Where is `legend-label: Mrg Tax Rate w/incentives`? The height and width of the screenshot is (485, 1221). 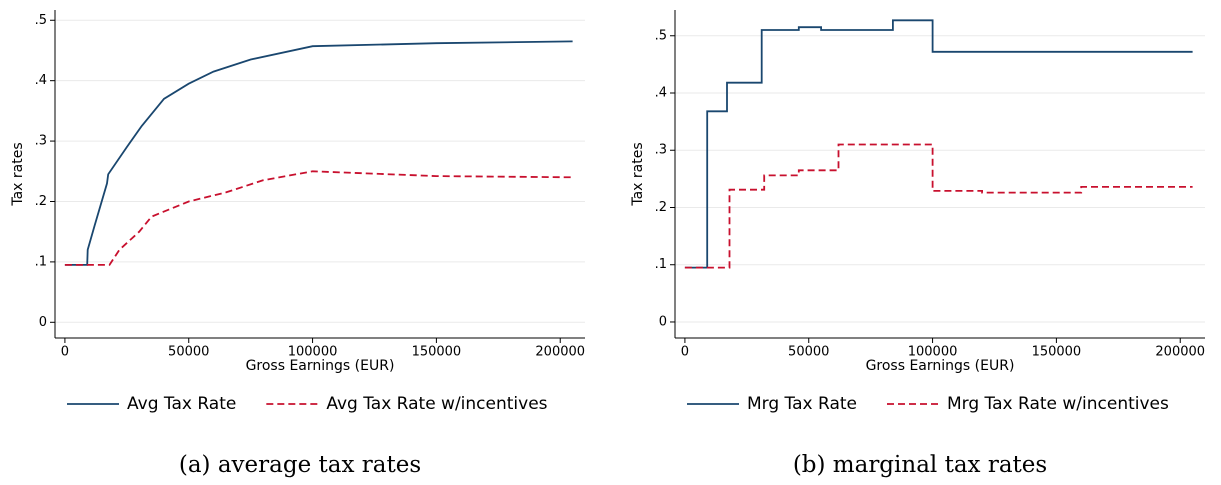
legend-label: Mrg Tax Rate w/incentives is located at coordinates (1058, 404).